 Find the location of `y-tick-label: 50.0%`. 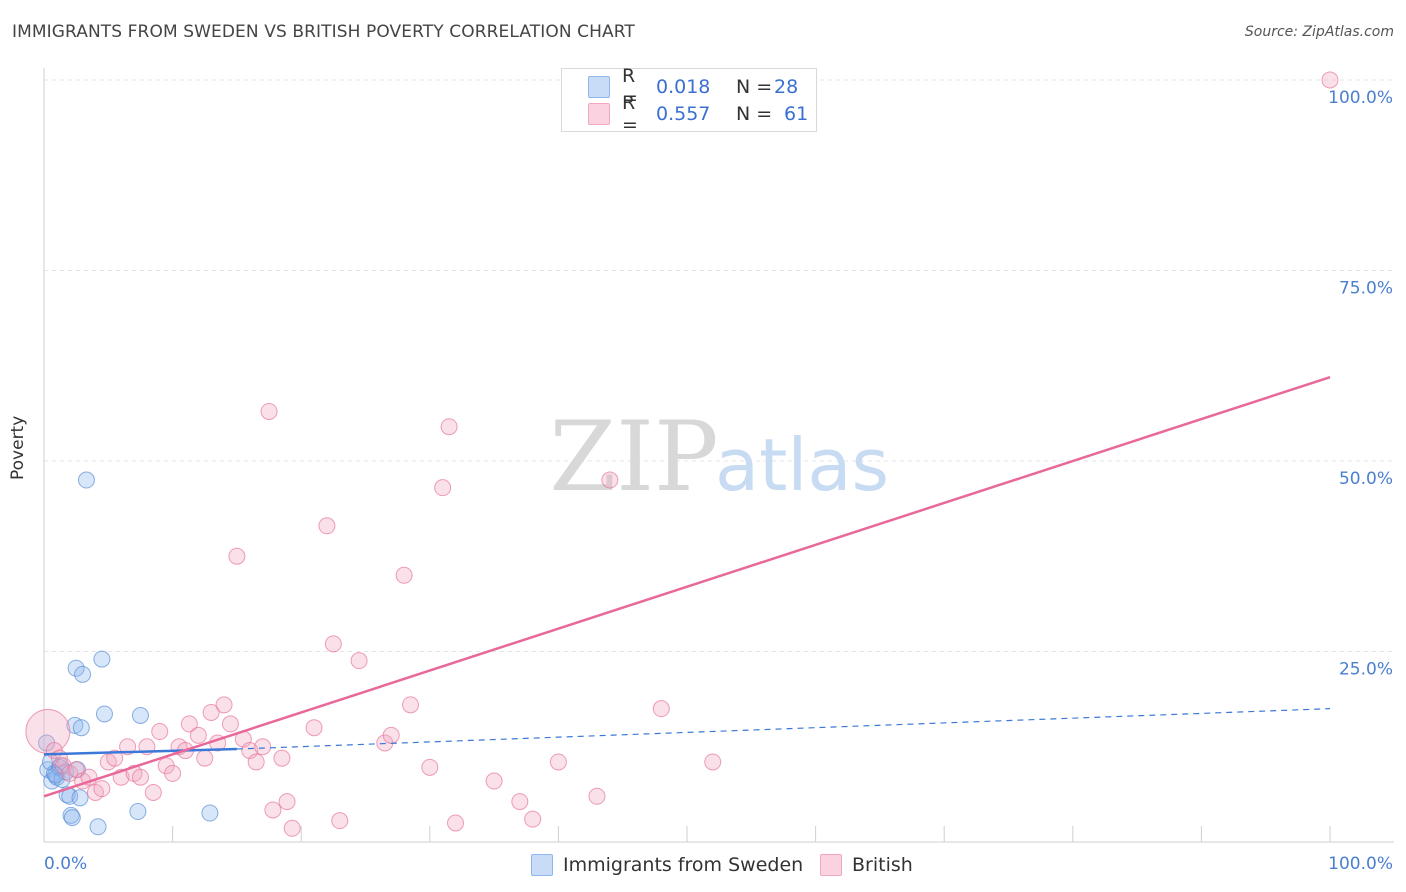

y-tick-label: 50.0% is located at coordinates (1366, 479).